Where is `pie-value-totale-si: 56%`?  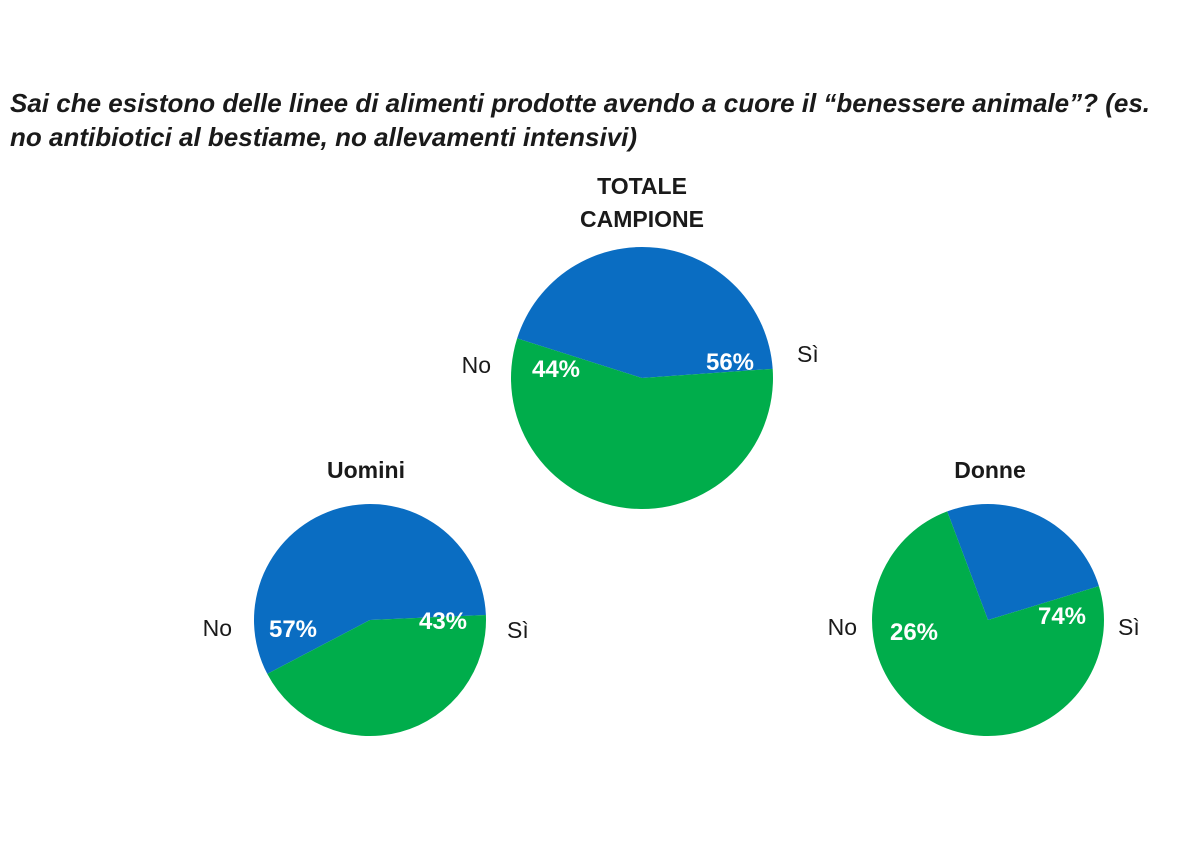 pie-value-totale-si: 56% is located at coordinates (730, 362).